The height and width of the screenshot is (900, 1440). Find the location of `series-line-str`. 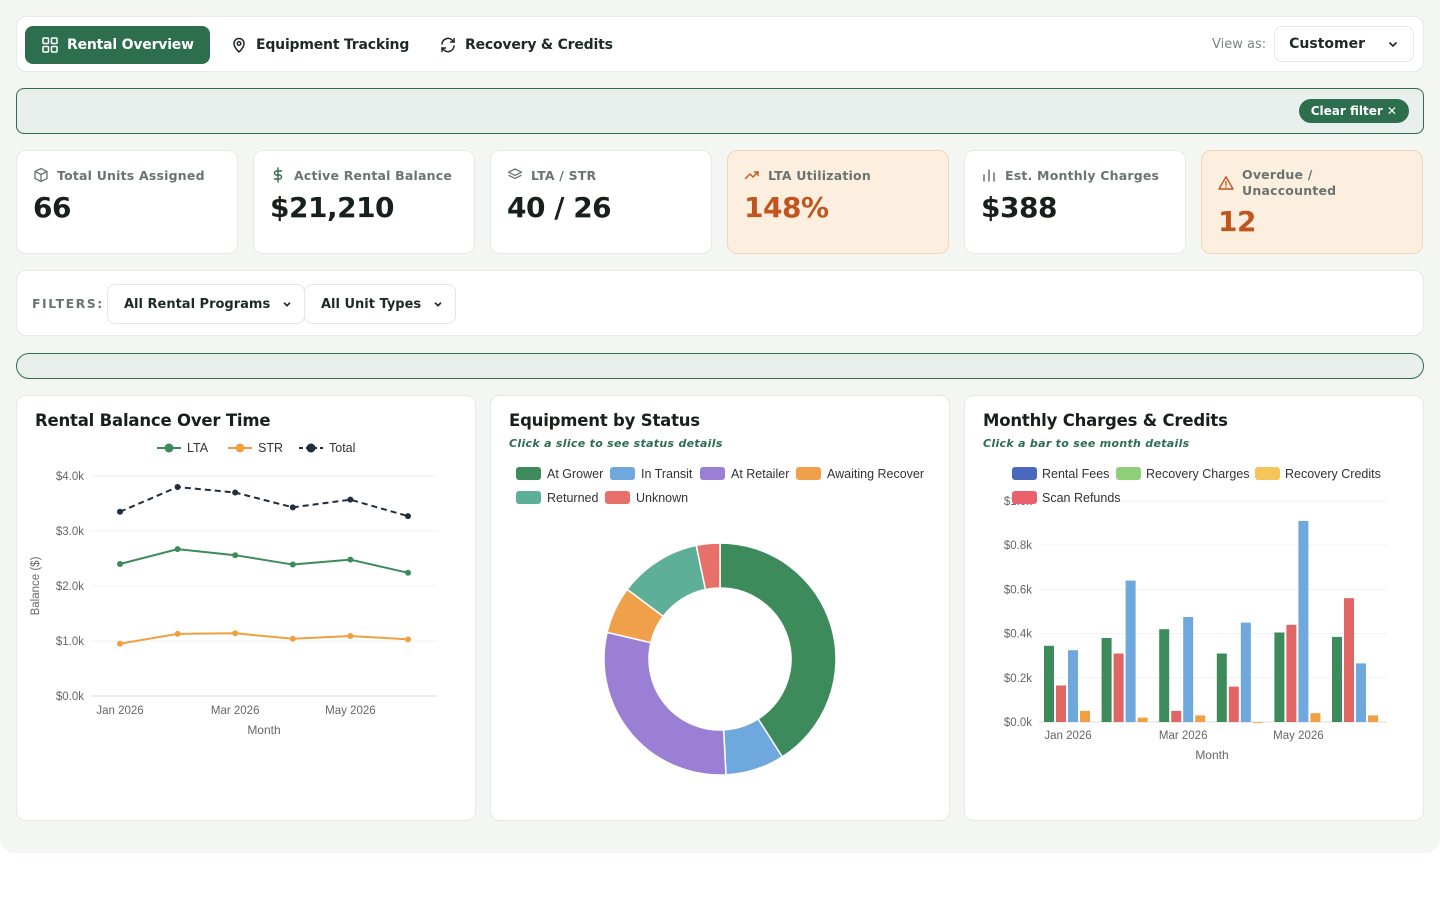

series-line-str is located at coordinates (264, 638).